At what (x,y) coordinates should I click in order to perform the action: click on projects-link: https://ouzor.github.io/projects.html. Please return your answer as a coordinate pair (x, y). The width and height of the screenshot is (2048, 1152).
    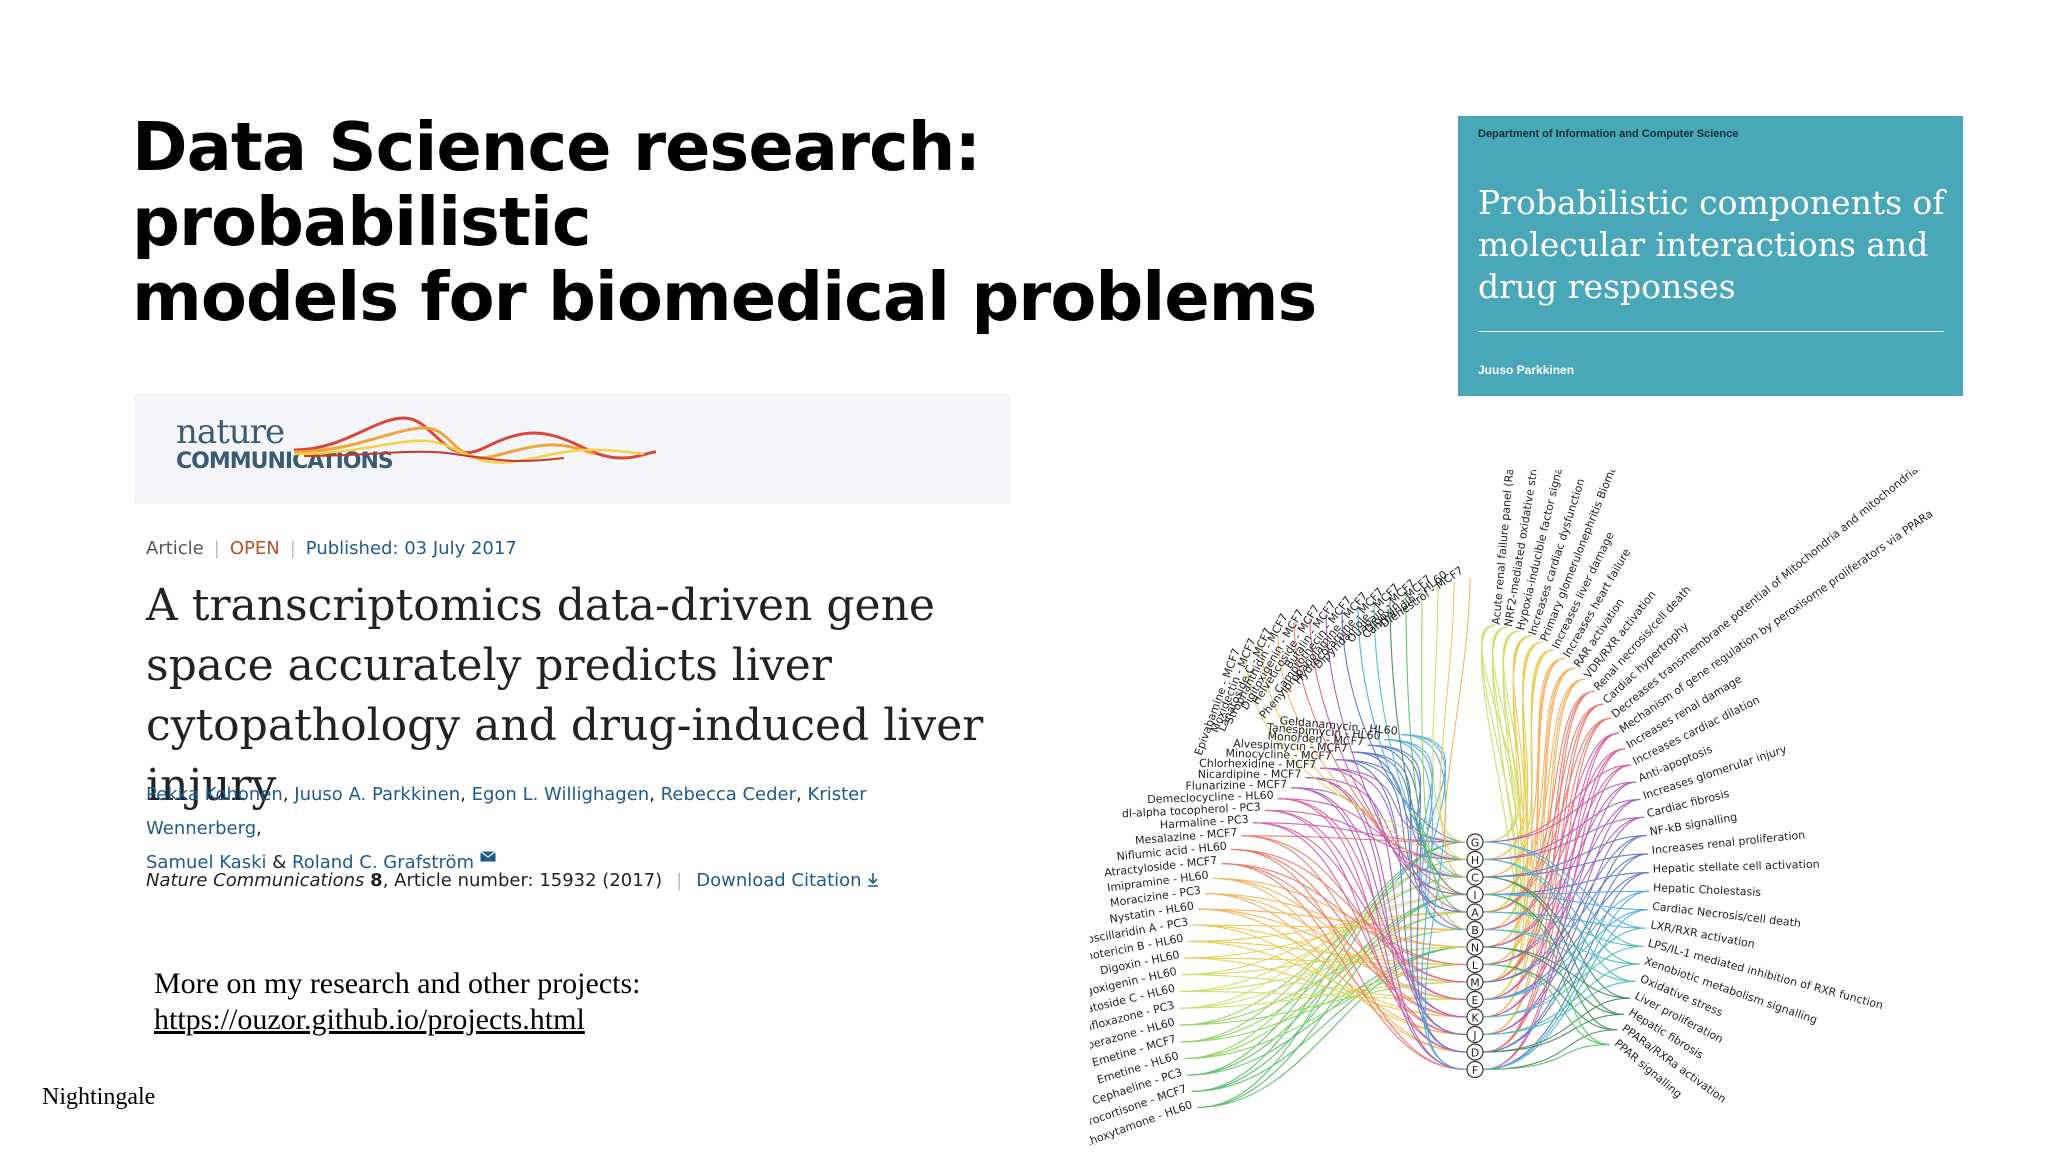
    Looking at the image, I should click on (369, 1019).